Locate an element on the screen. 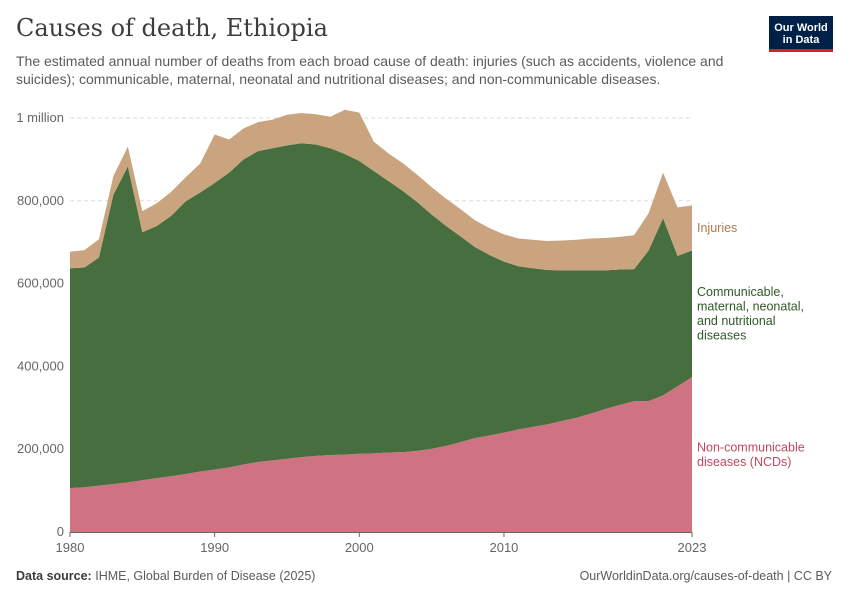 The width and height of the screenshot is (850, 600). series-label-2: Injuries is located at coordinates (717, 228).